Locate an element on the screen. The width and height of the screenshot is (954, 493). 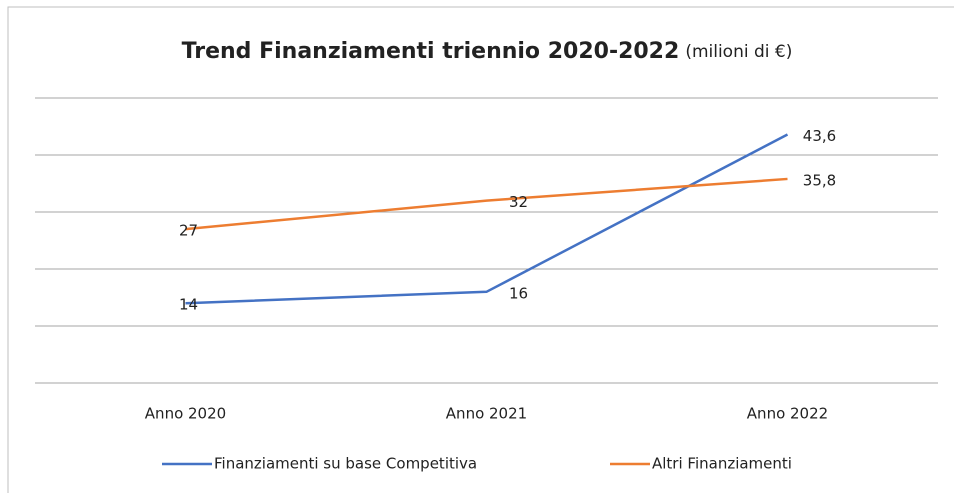
chart-subtitle: (milioni di €) is located at coordinates (738, 52).